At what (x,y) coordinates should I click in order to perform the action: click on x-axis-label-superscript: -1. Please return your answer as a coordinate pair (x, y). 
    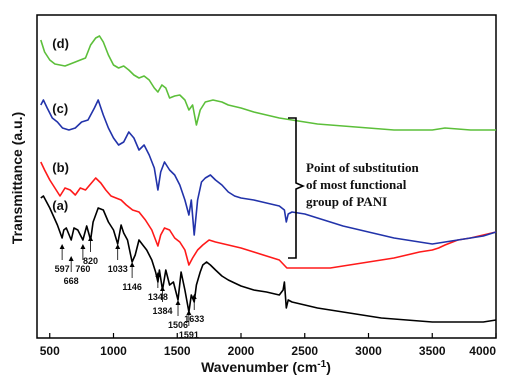
    Looking at the image, I should click on (321, 364).